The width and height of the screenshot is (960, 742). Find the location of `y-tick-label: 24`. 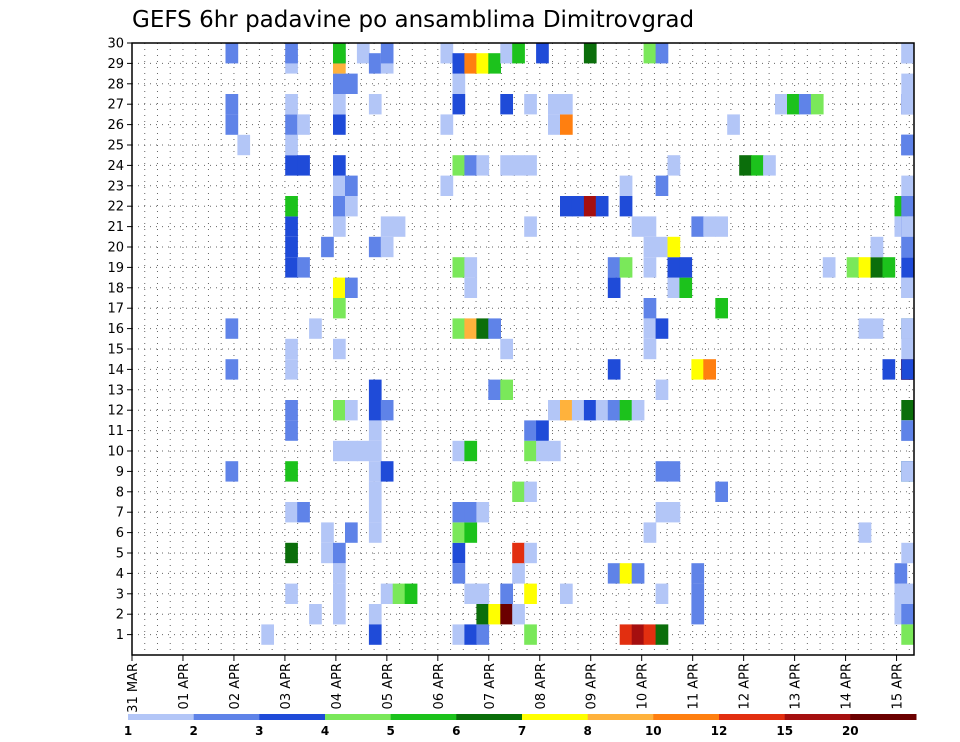

y-tick-label: 24 is located at coordinates (115, 166).